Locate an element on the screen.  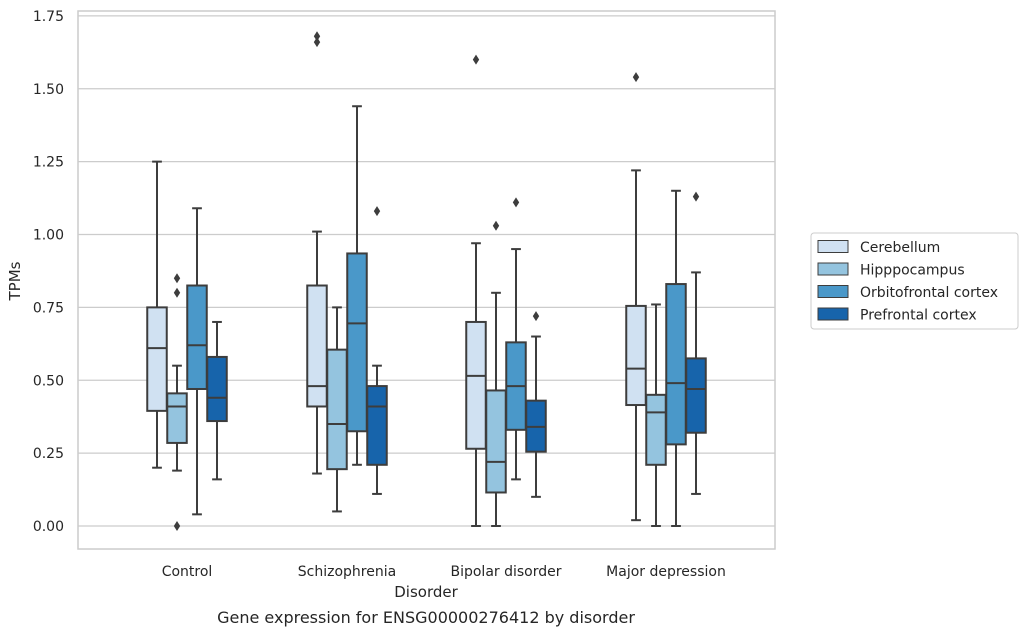
x-tick-label: Major depression is located at coordinates (666, 572).